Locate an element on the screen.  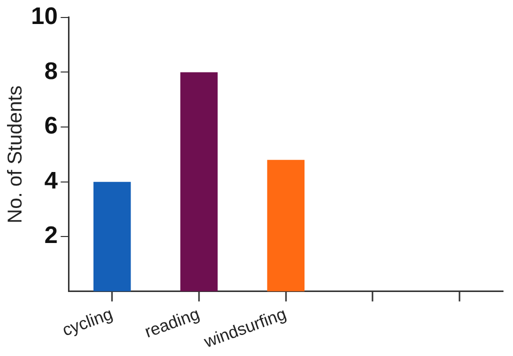
y-tick-label: 10 is located at coordinates (44, 16).